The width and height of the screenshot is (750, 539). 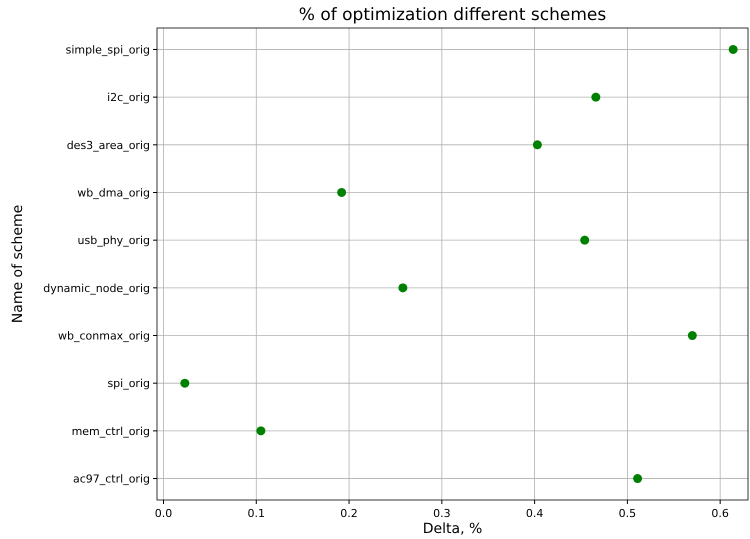 What do you see at coordinates (104, 336) in the screenshot?
I see `y-tick-label: wb_conmax_orig` at bounding box center [104, 336].